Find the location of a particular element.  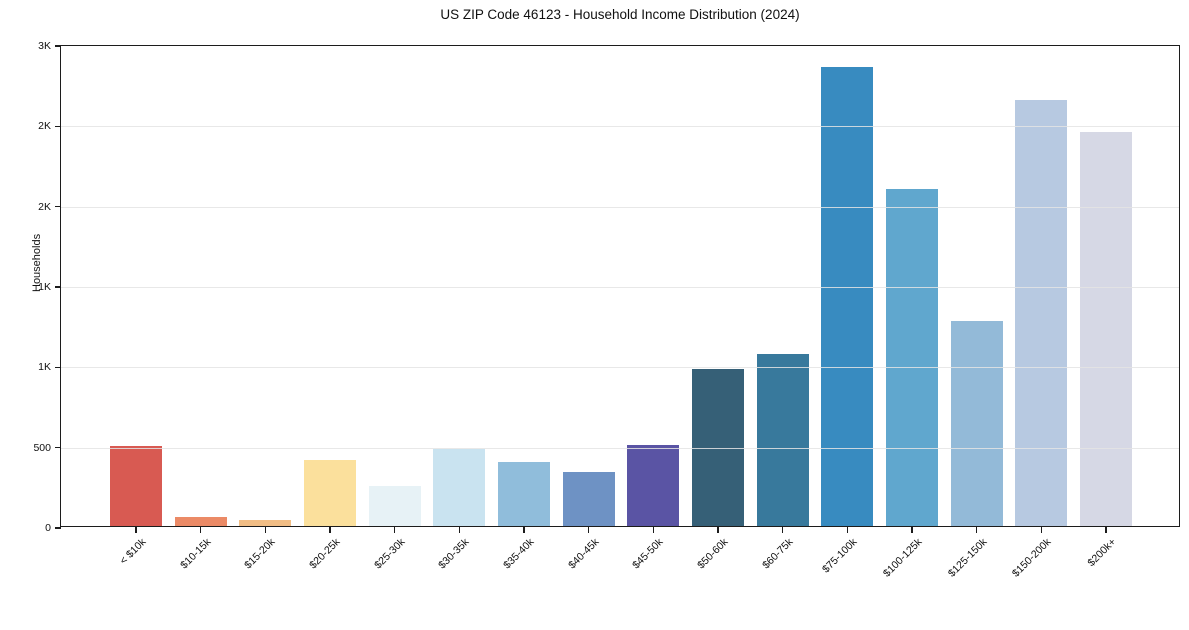

y-tick-label: 3K is located at coordinates (44, 46).